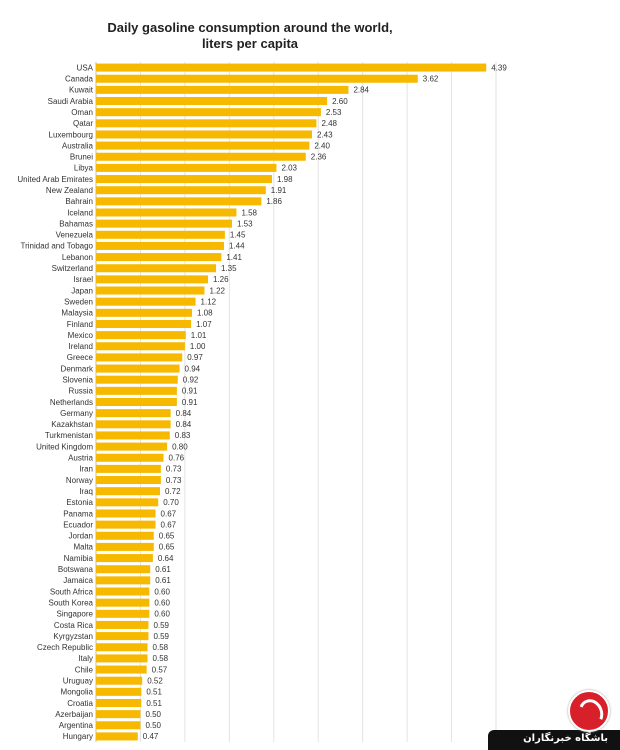 This screenshot has height=750, width=620. I want to click on value-label: 0.67, so click(169, 513).